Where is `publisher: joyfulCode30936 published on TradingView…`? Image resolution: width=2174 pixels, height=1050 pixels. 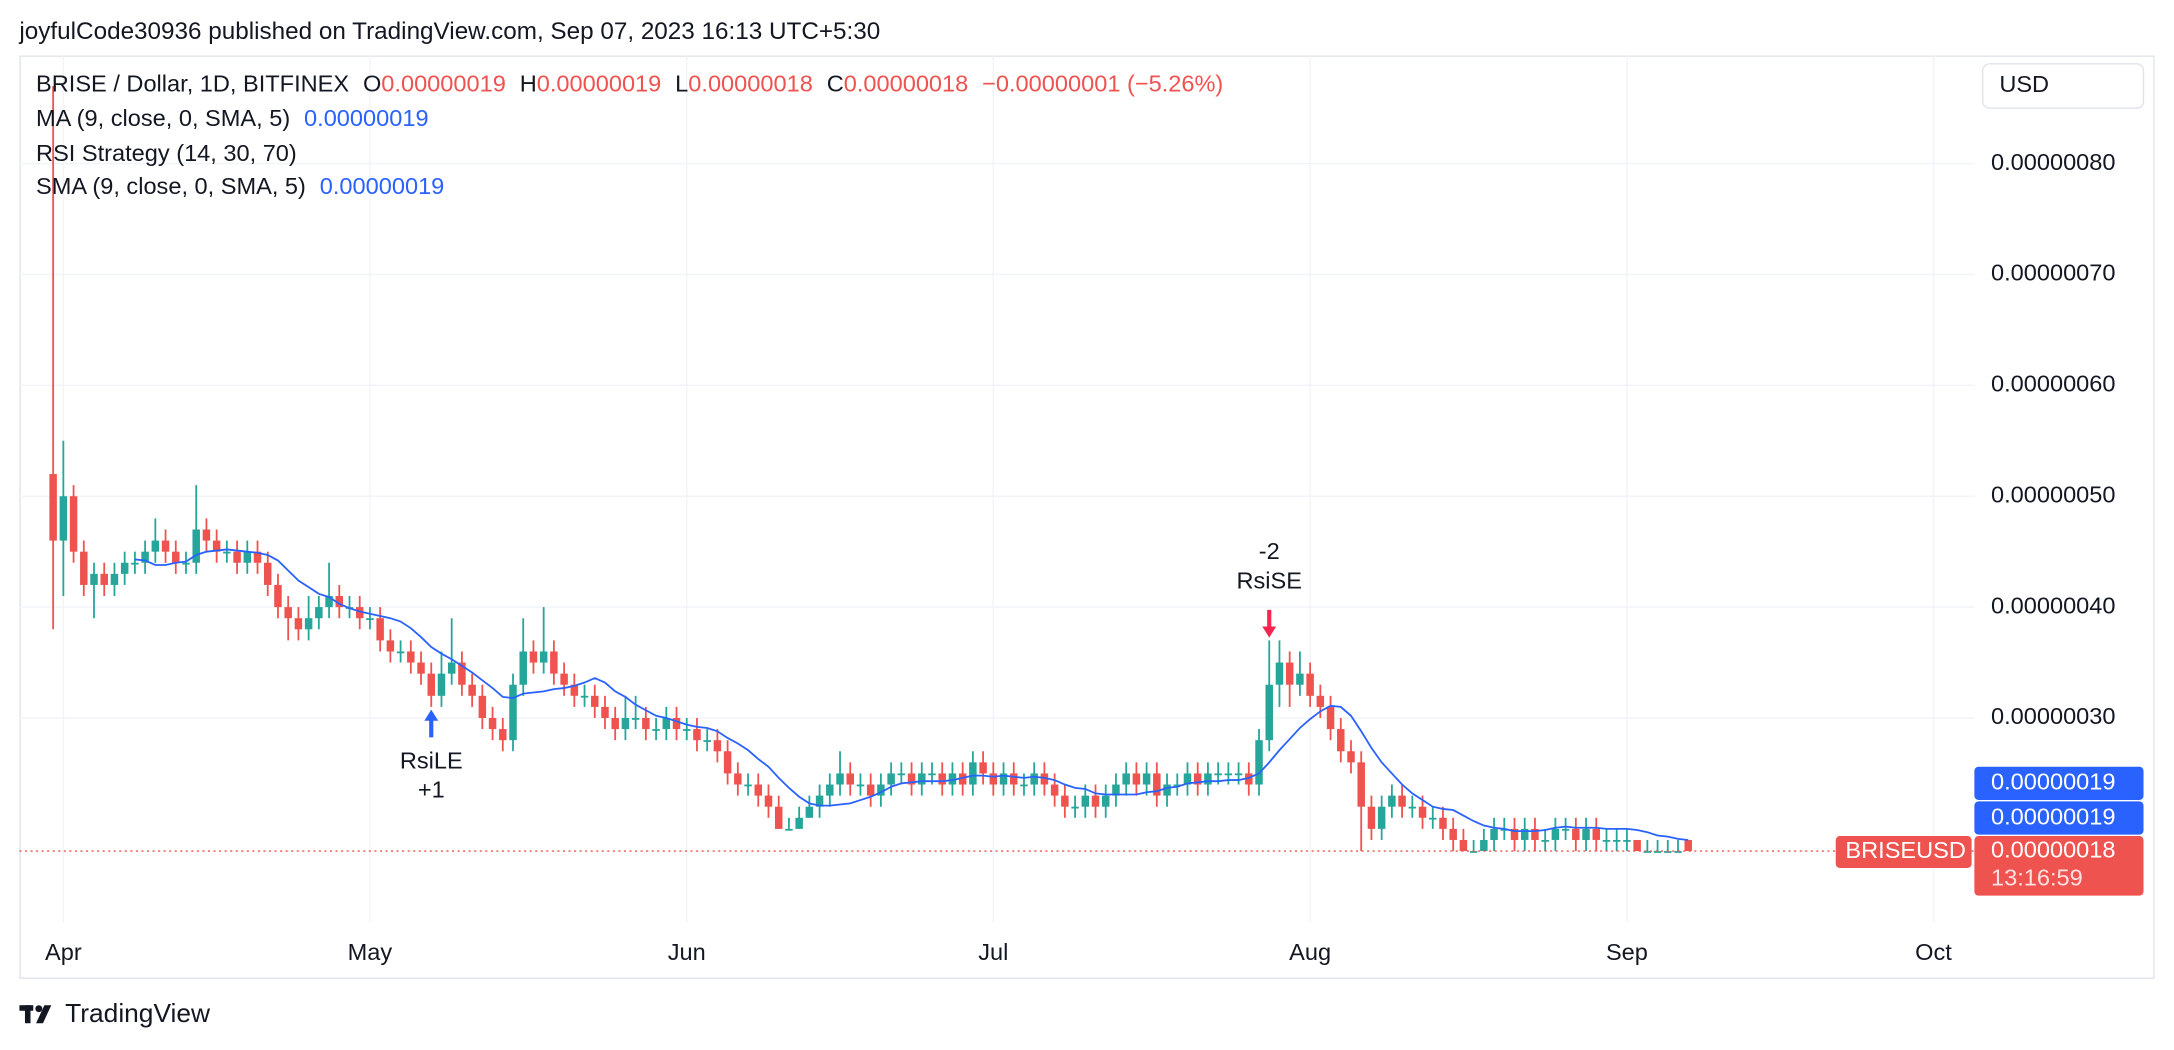 publisher: joyfulCode30936 published on TradingView… is located at coordinates (450, 30).